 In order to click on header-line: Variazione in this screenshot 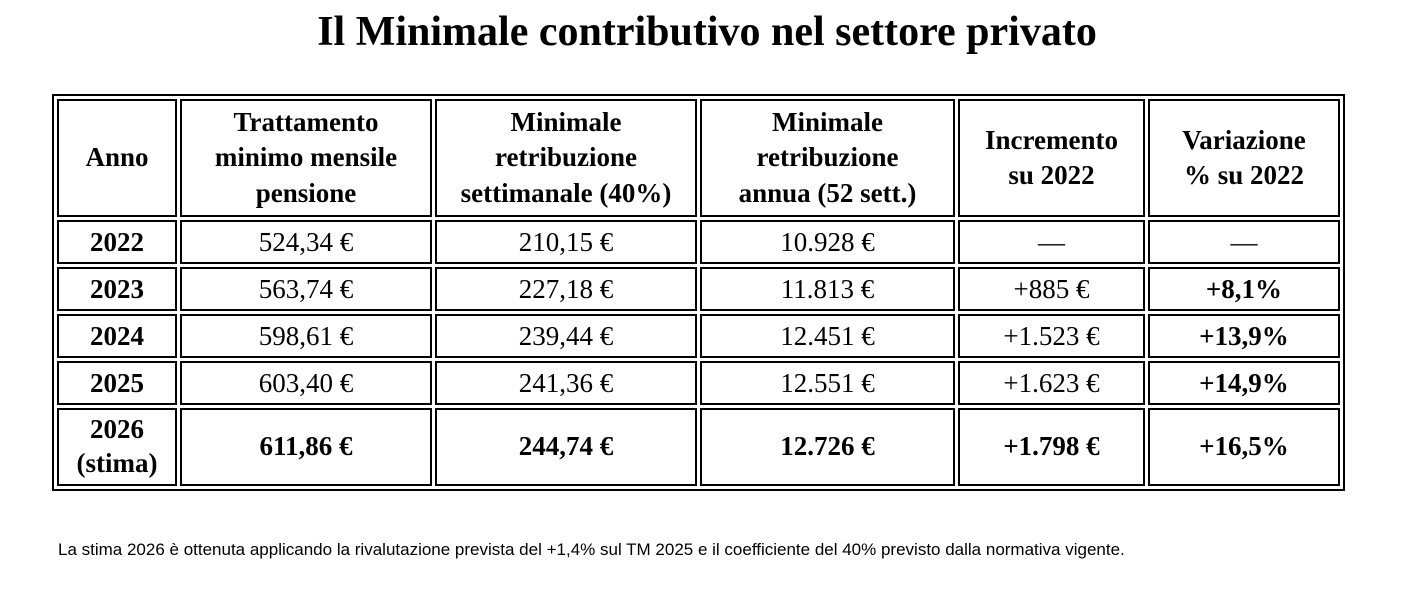, I will do `click(1244, 139)`.